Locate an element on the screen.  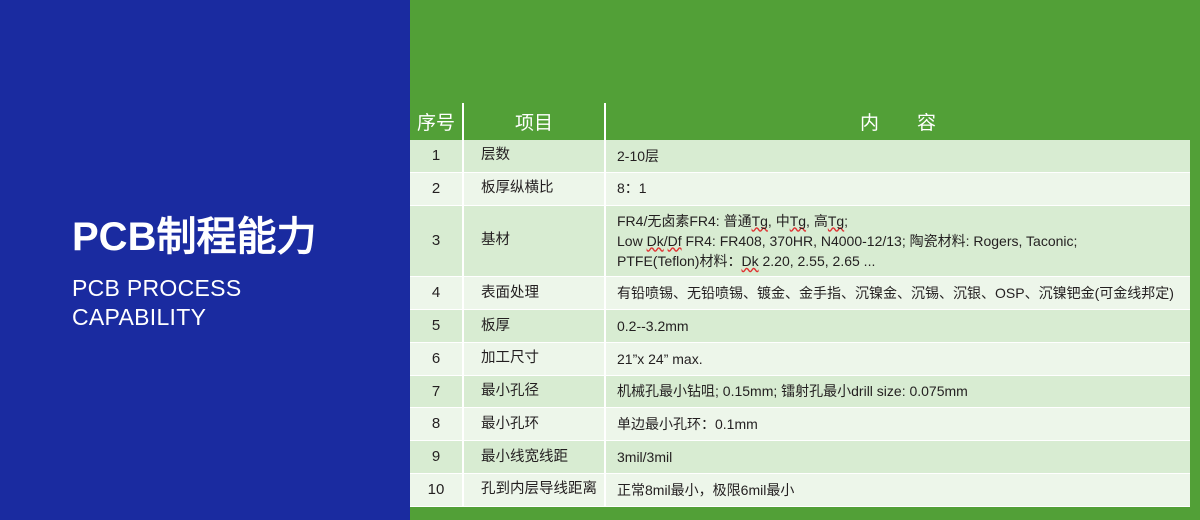
cell-content: 单边最小孔环：0.1mm is located at coordinates (897, 424).